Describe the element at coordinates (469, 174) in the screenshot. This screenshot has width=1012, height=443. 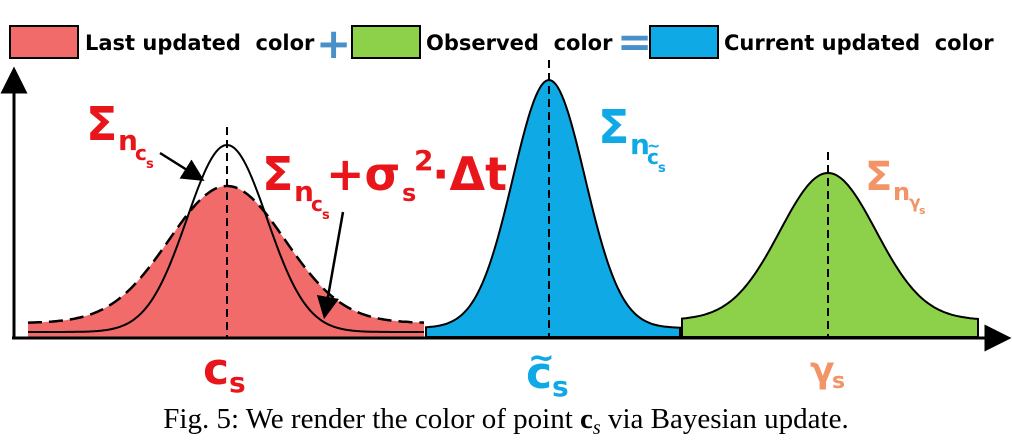
I see `svg-text: ·Δt` at that location.